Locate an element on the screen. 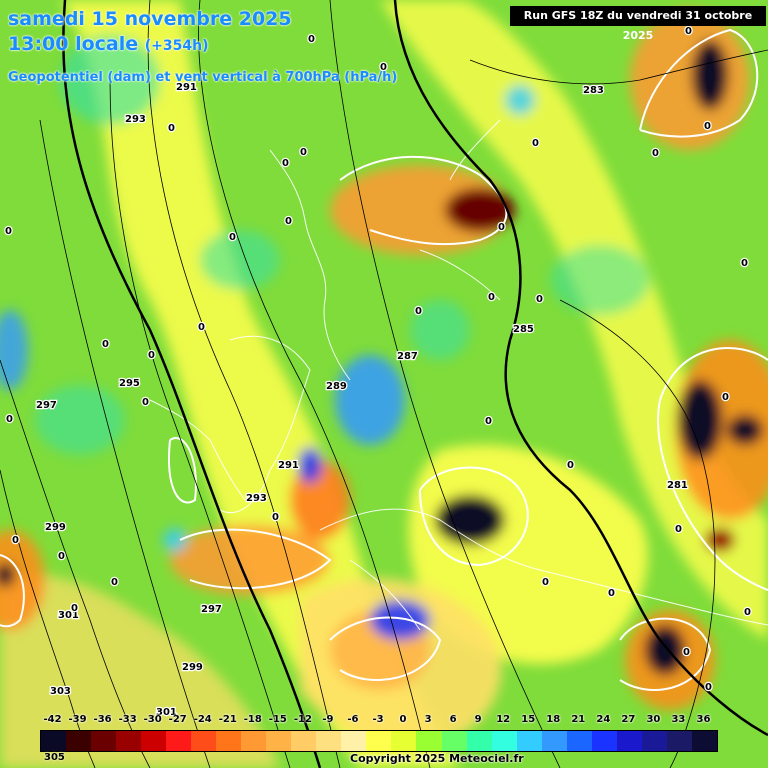 The image size is (768, 768). forecast-time: 13:00 locale (+354h) is located at coordinates (108, 44).